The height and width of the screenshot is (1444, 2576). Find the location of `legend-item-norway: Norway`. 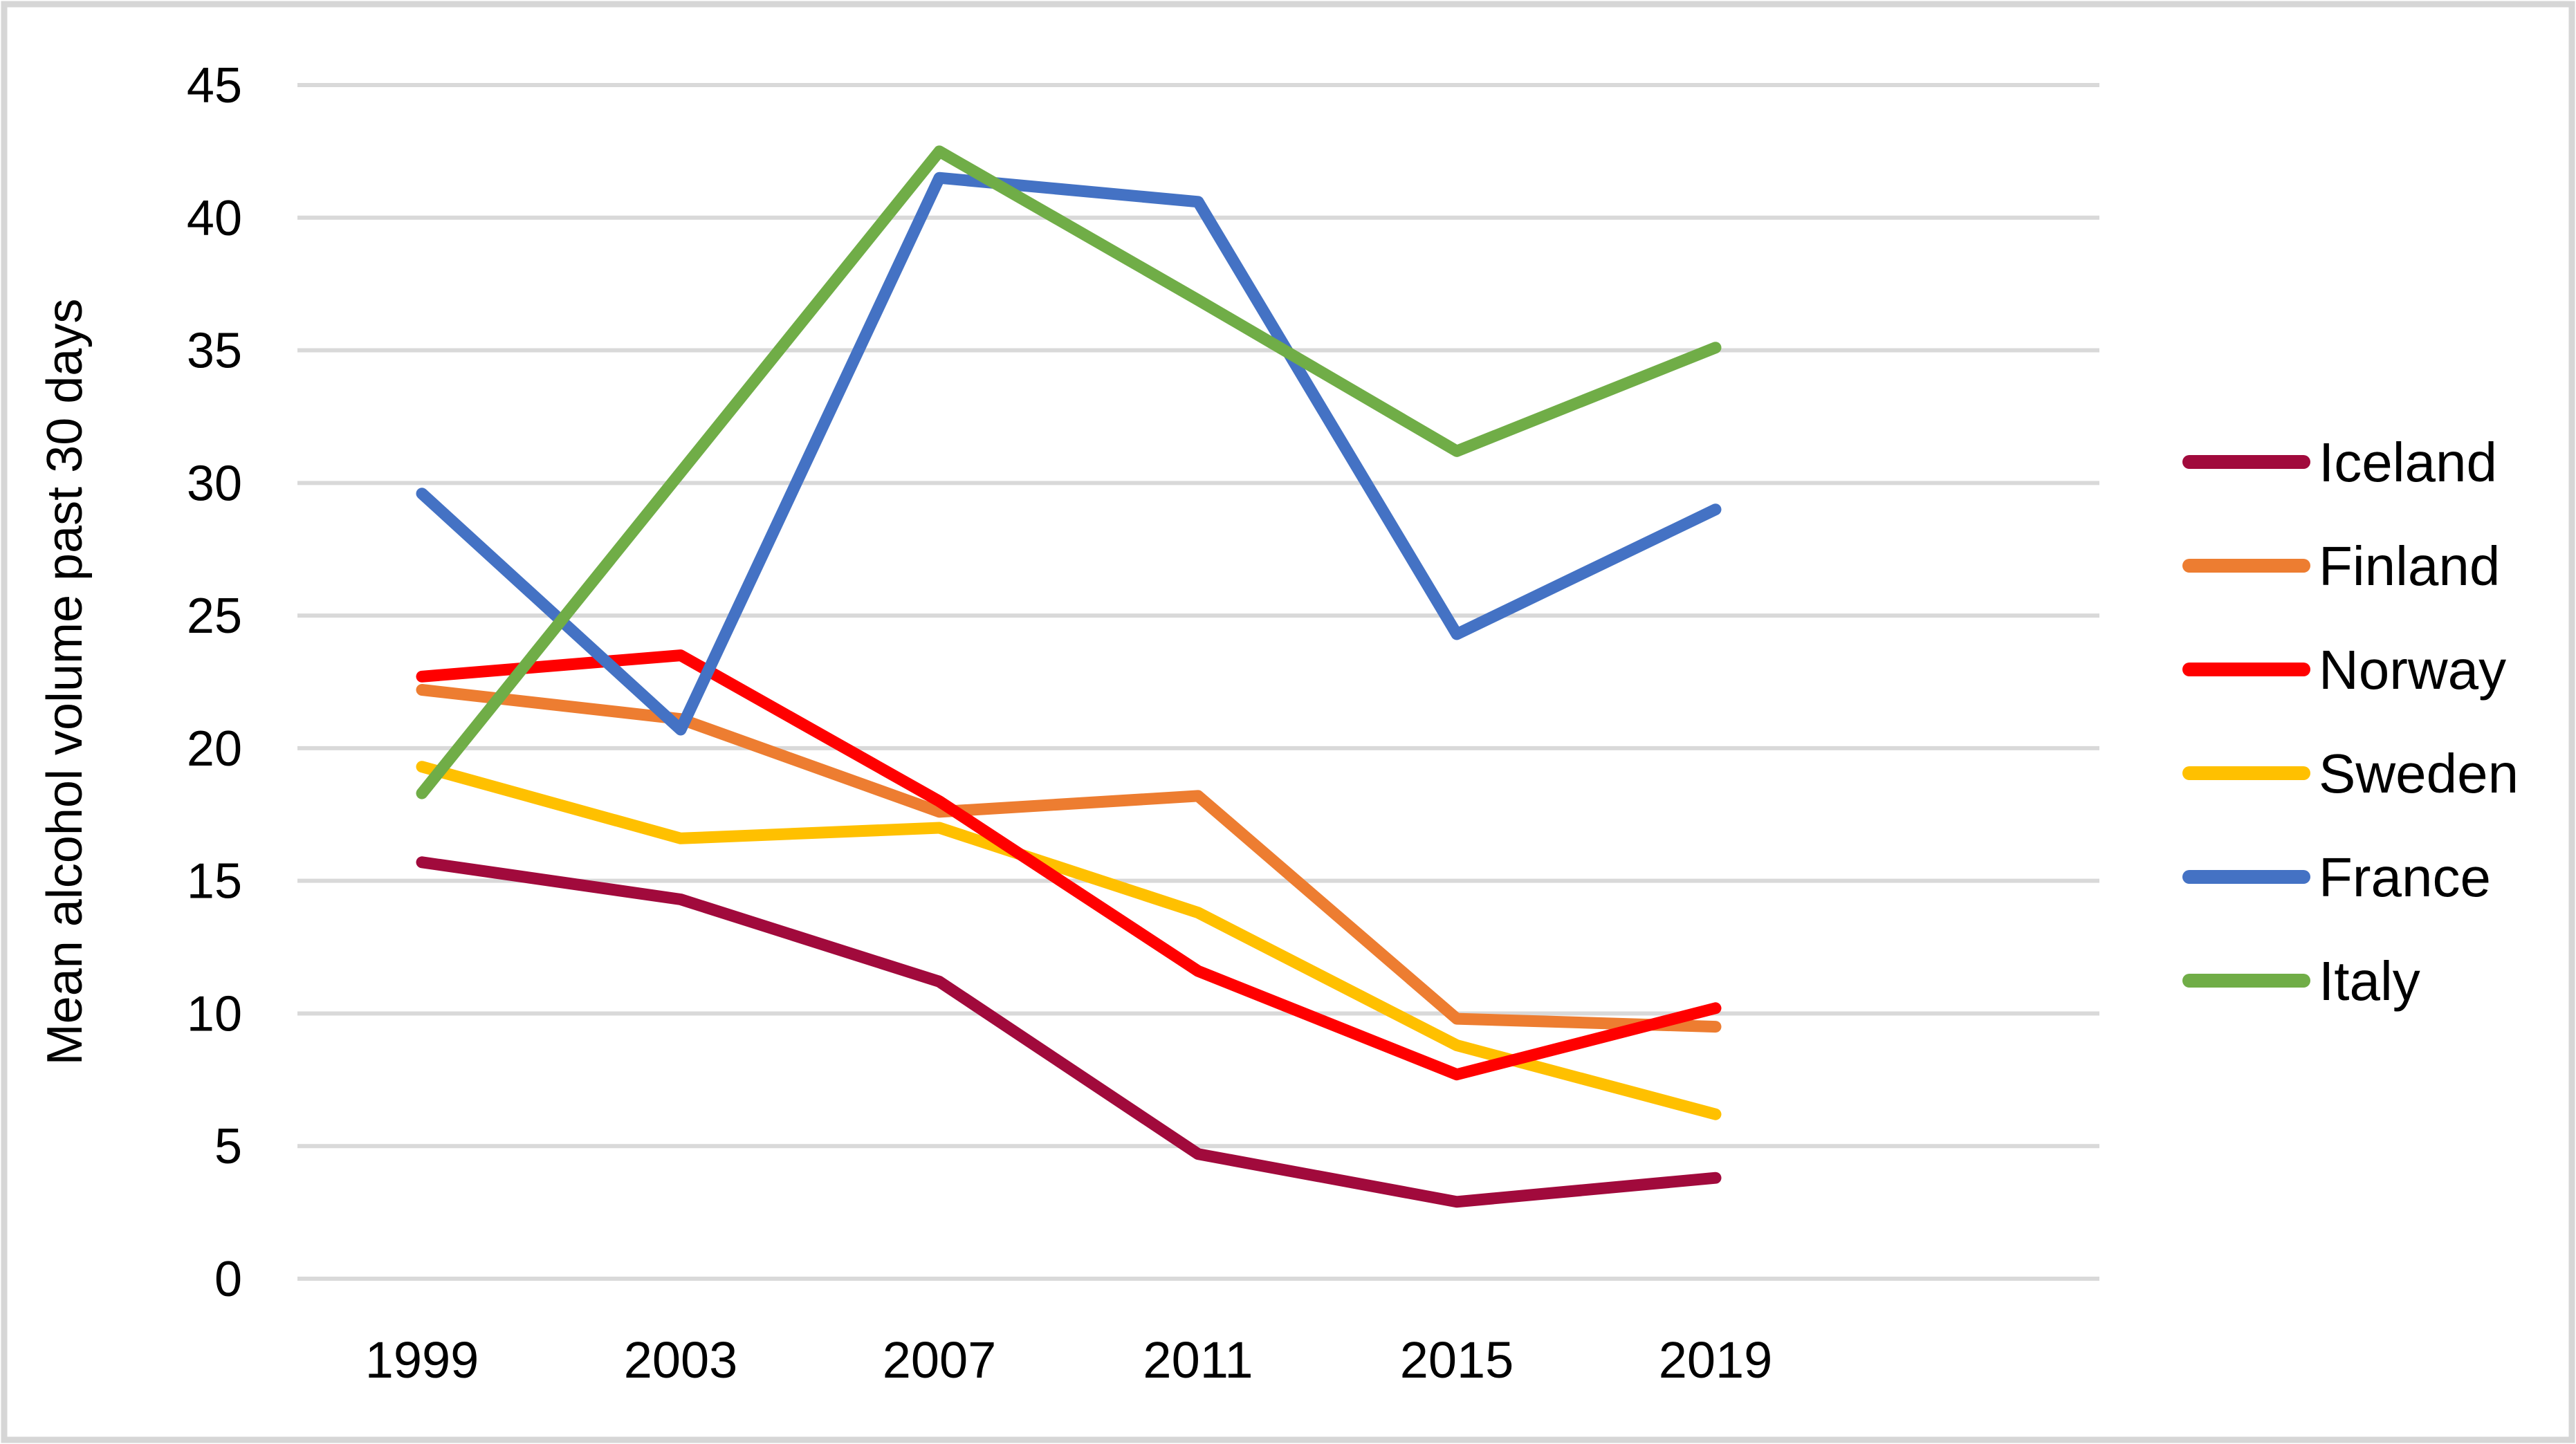

legend-item-norway: Norway is located at coordinates (2344, 670).